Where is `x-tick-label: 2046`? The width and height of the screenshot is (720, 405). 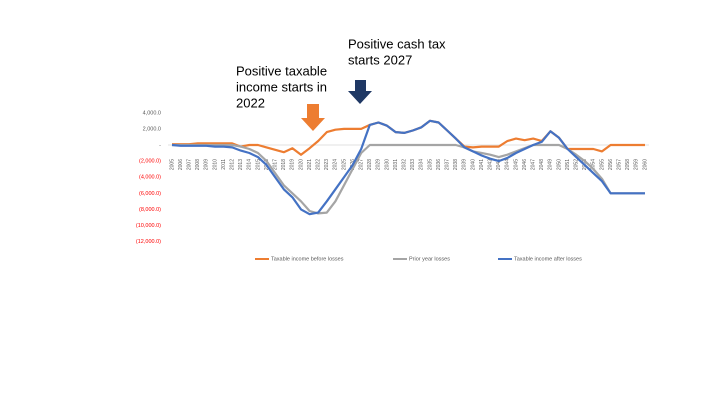 x-tick-label: 2046 is located at coordinates (525, 164).